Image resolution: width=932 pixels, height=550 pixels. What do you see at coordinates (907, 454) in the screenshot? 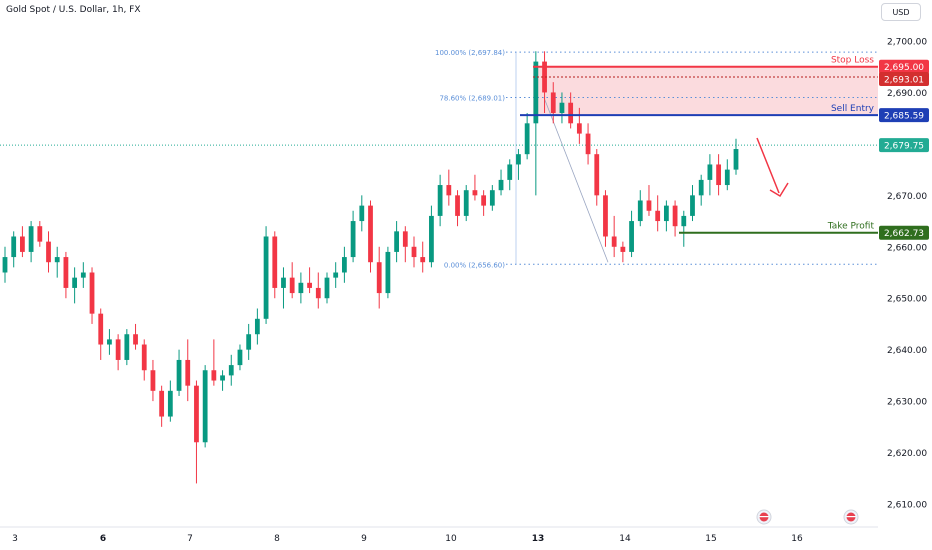
I see `y-tick-label: 2,620.00` at bounding box center [907, 454].